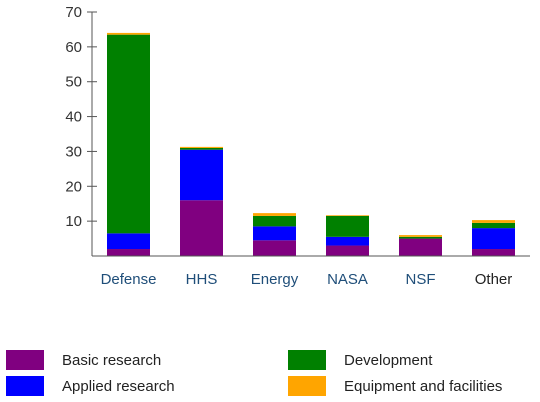 This screenshot has width=540, height=402. I want to click on legend-item-applied-research: Applied research, so click(90, 386).